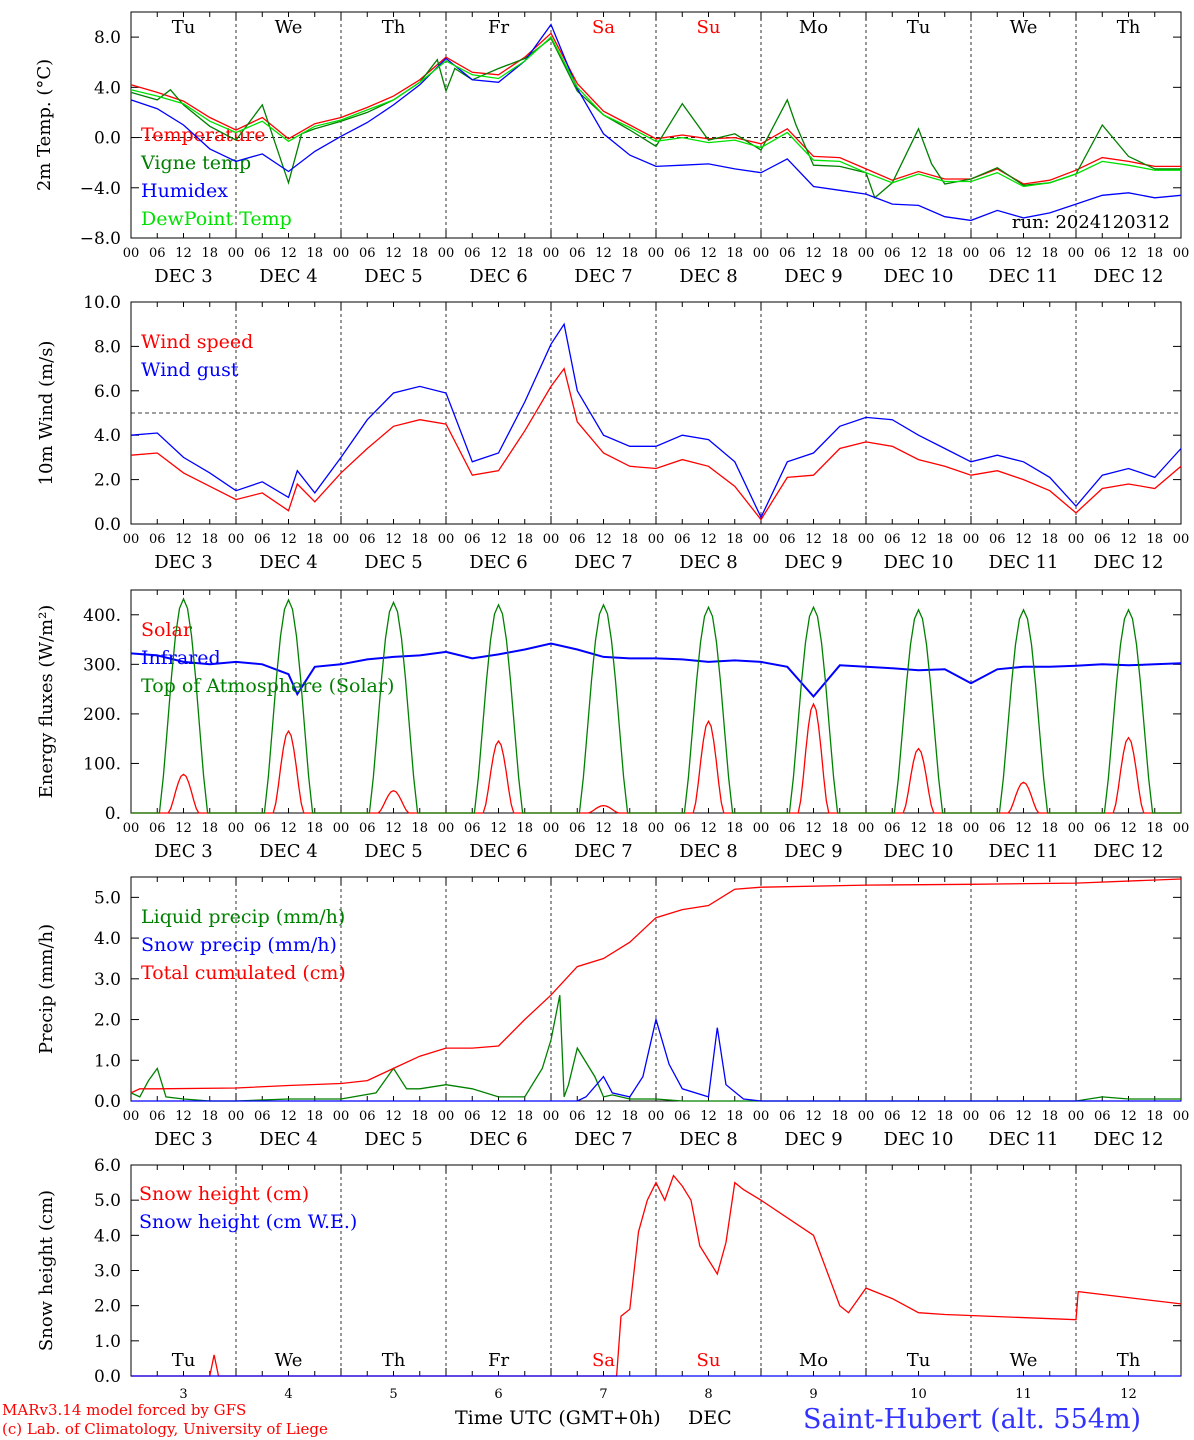 The height and width of the screenshot is (1440, 1194). What do you see at coordinates (919, 562) in the screenshot?
I see `date-label: DEC 10` at bounding box center [919, 562].